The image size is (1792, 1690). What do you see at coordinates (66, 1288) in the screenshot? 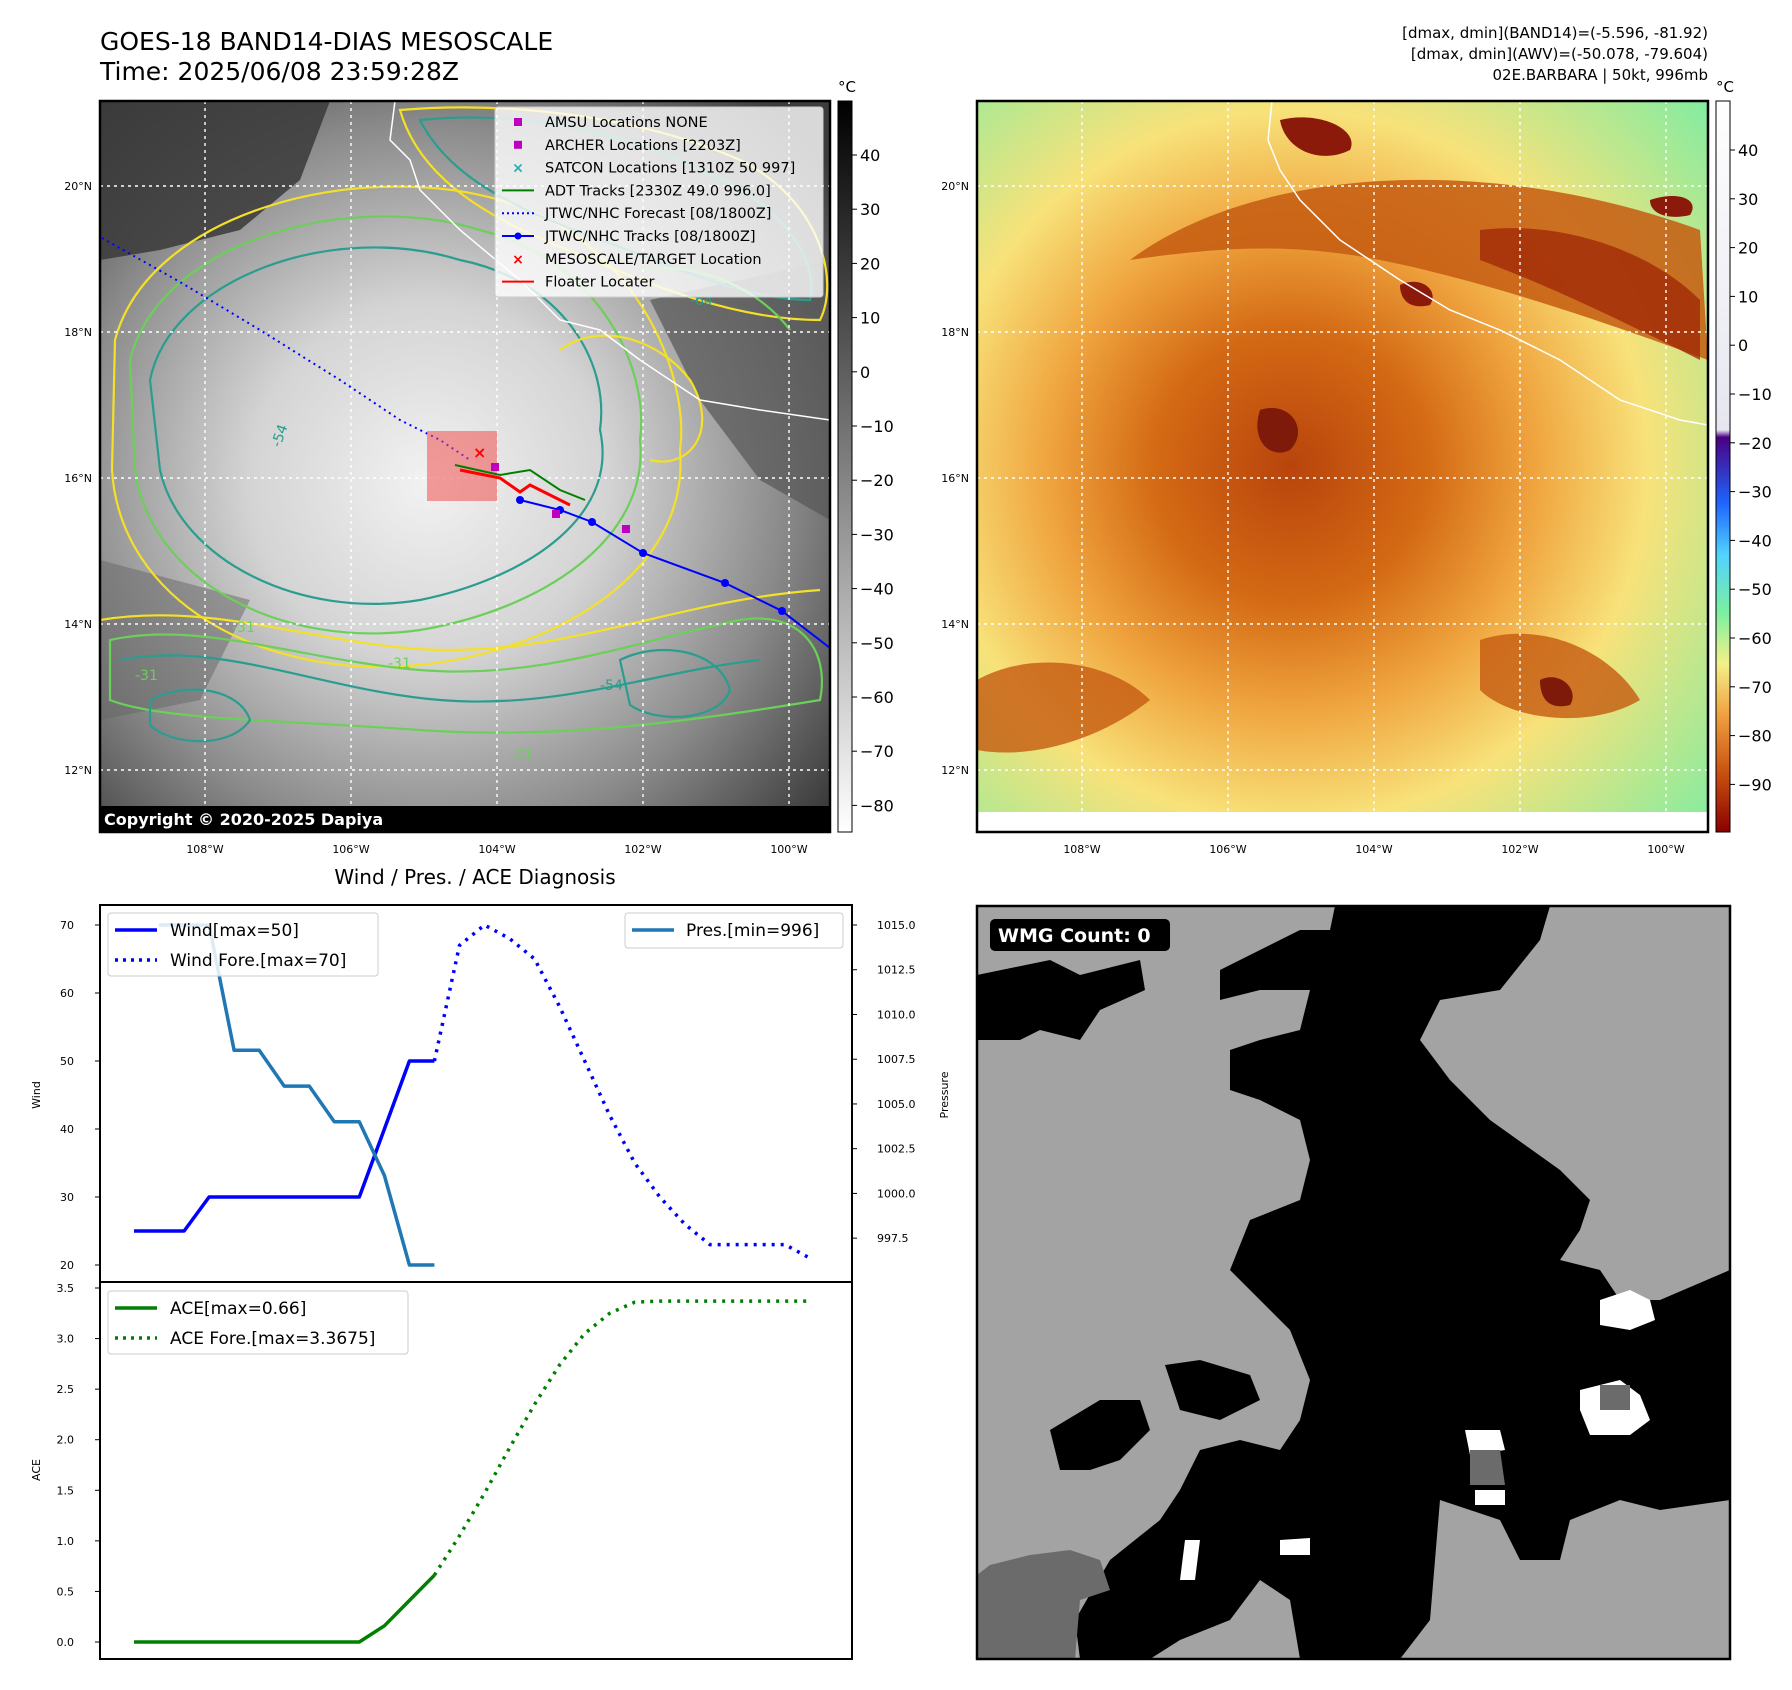
I see `ace-tick-label: 3.5` at bounding box center [66, 1288].